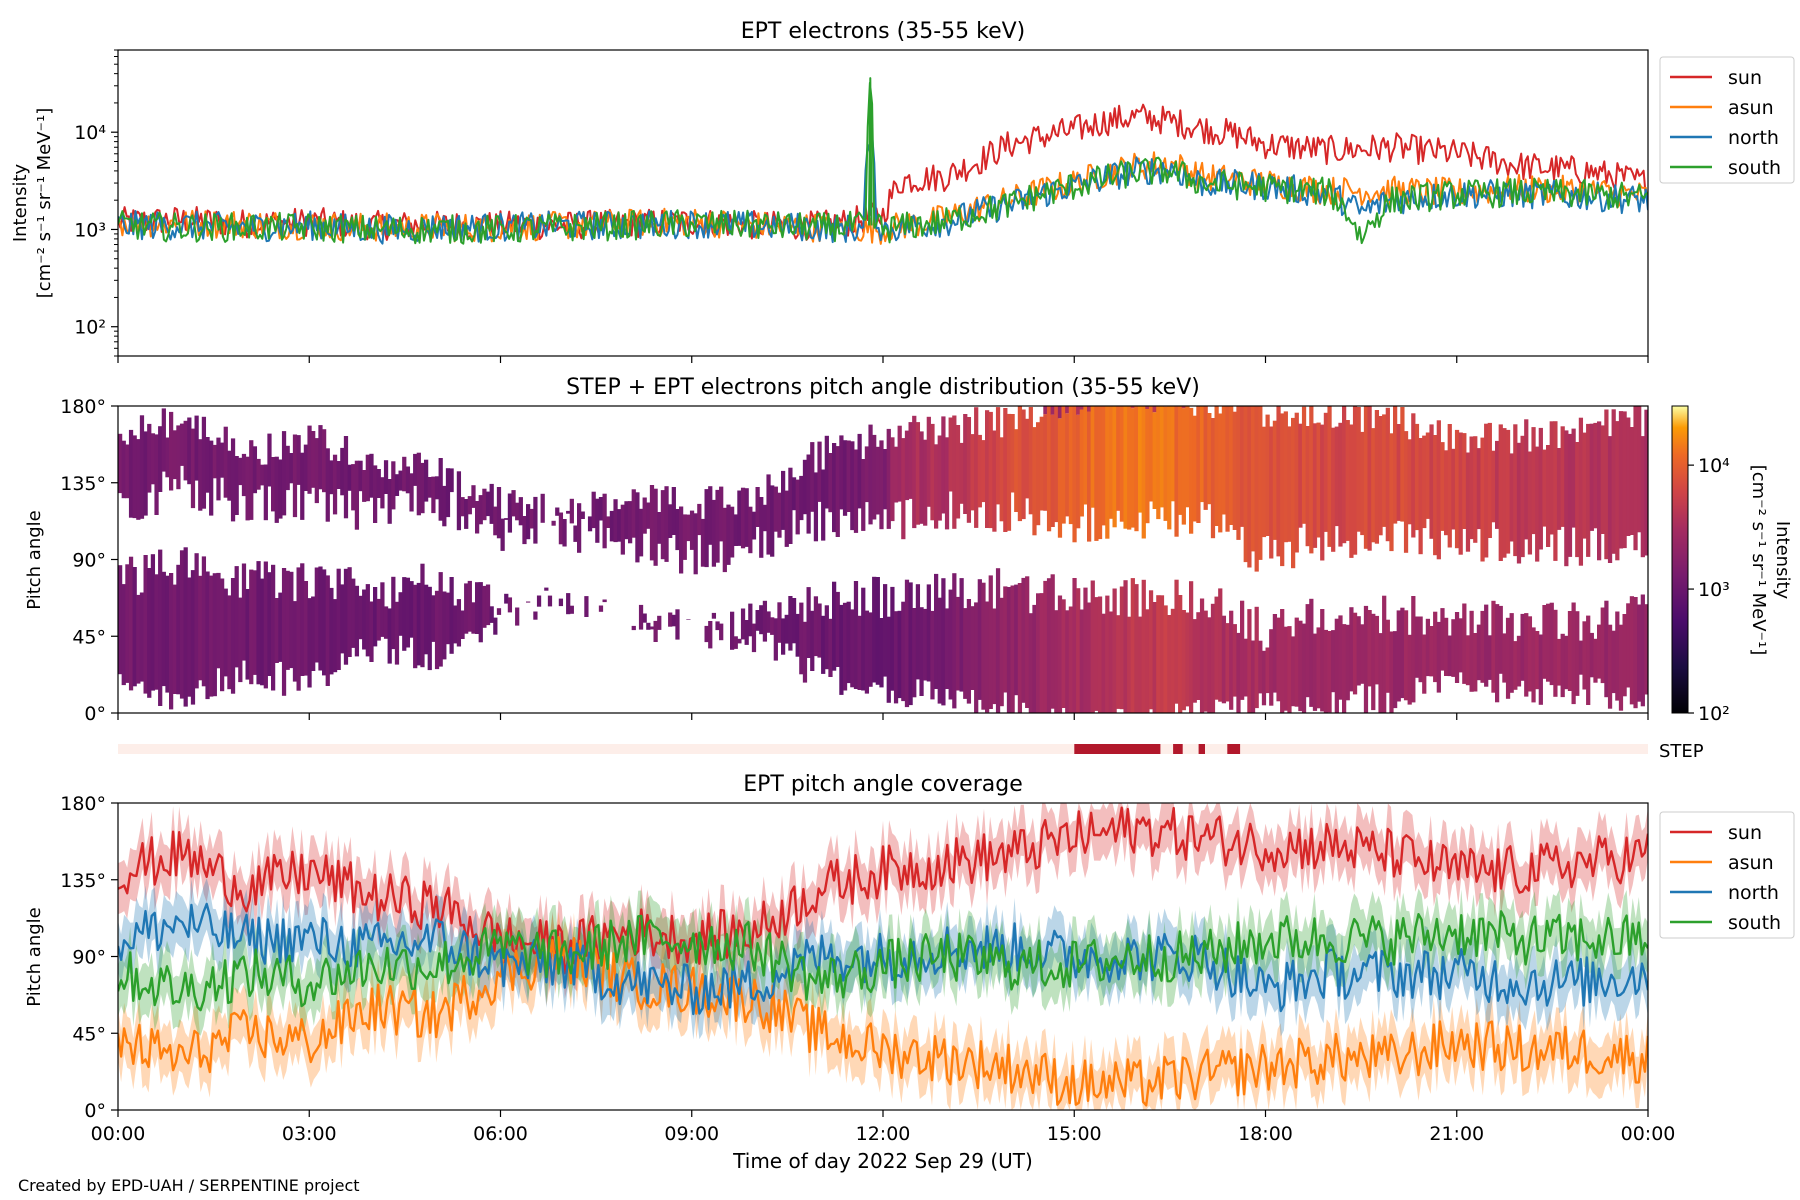  Describe the element at coordinates (1714, 590) in the screenshot. I see `colorbar-tick-label: 10³` at that location.